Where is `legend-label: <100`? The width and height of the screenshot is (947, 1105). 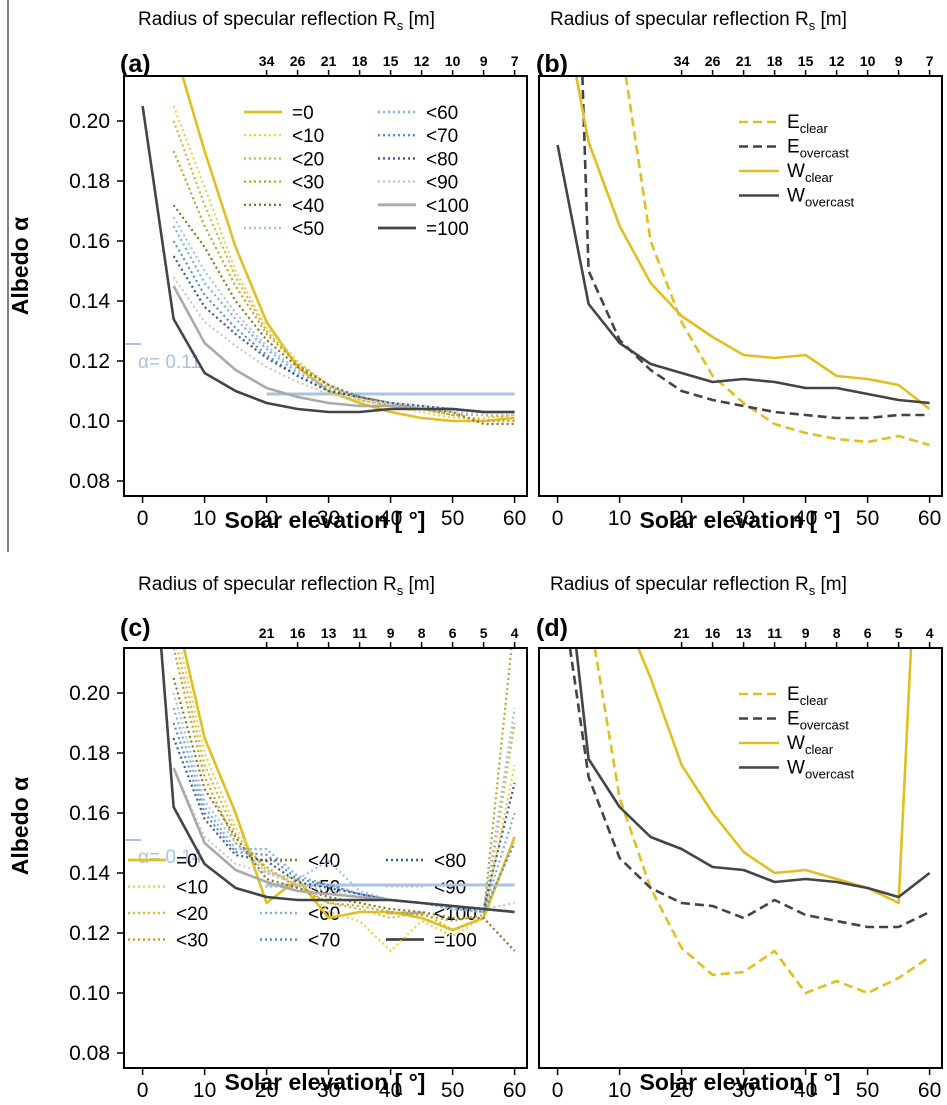
legend-label: <100 is located at coordinates (447, 206).